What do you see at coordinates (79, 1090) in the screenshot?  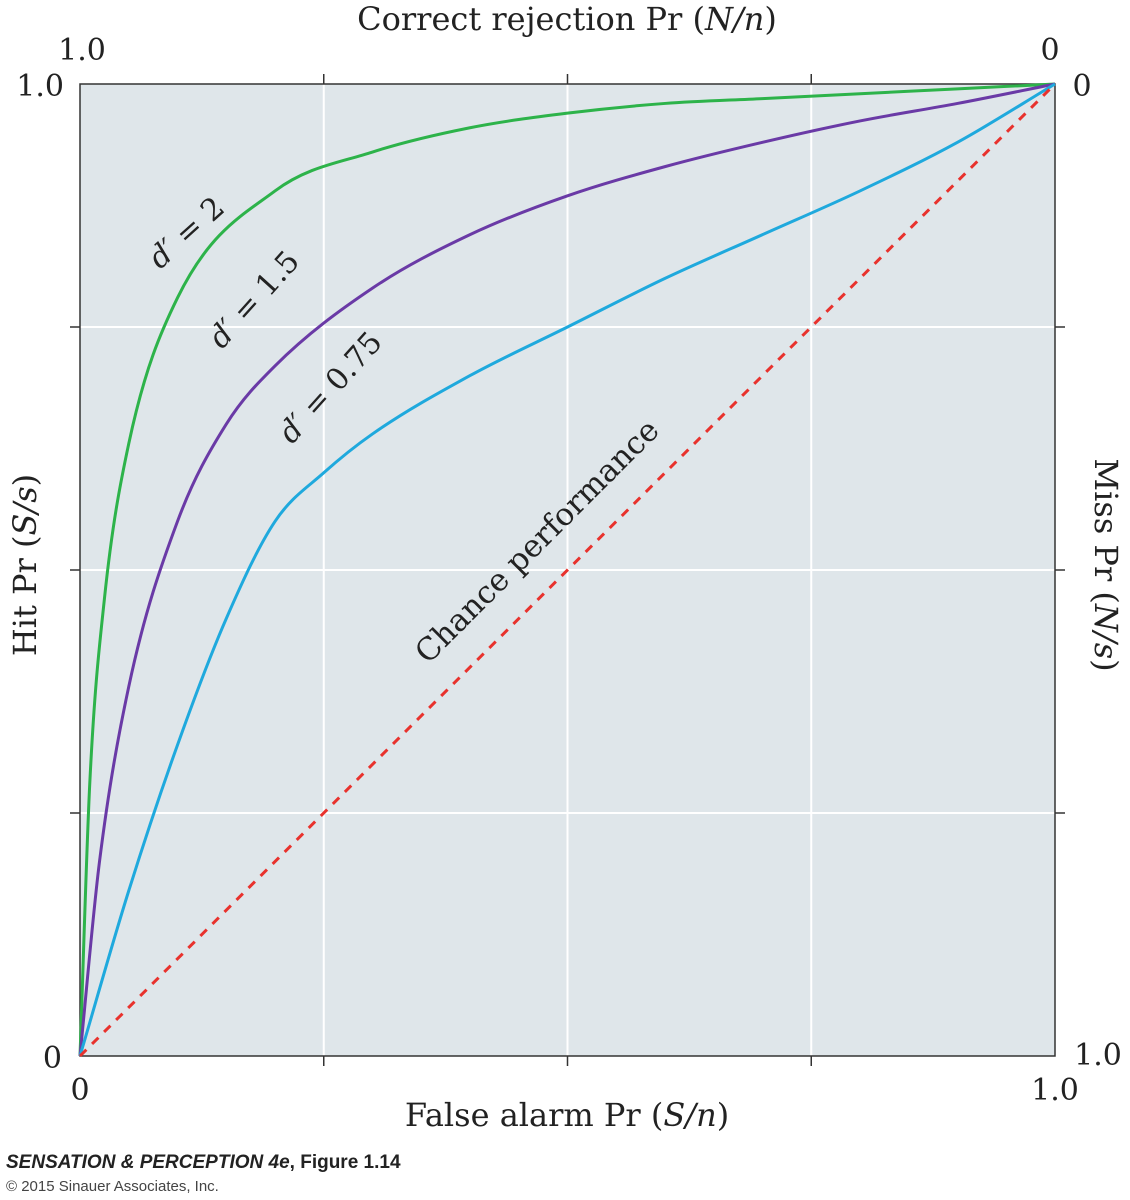 I see `x-tick-label-0: 0` at bounding box center [79, 1090].